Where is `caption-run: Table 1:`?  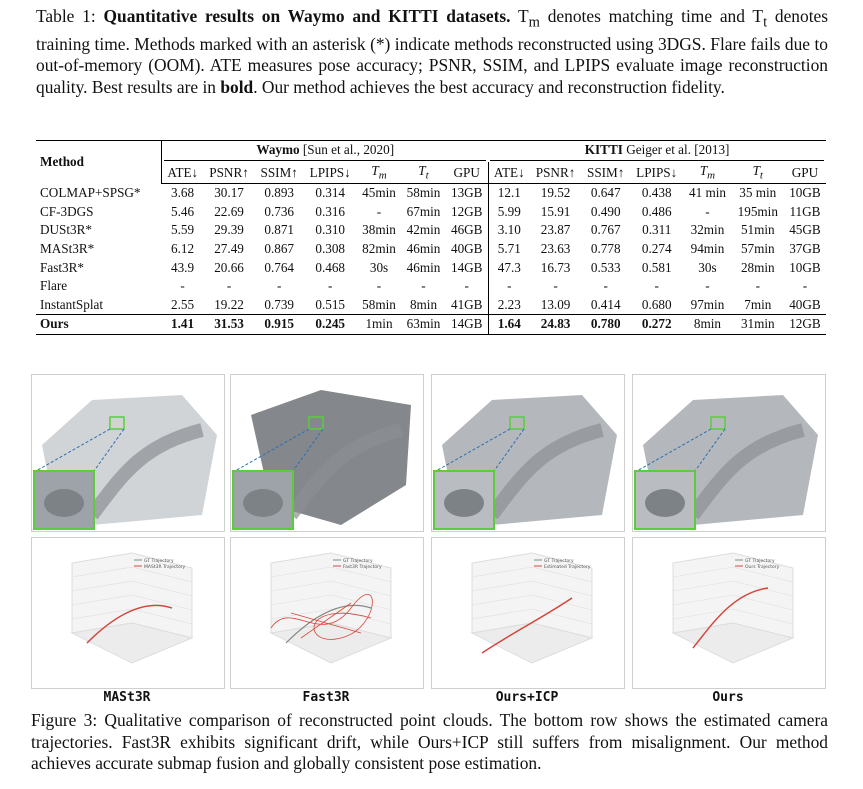 caption-run: Table 1: is located at coordinates (70, 16).